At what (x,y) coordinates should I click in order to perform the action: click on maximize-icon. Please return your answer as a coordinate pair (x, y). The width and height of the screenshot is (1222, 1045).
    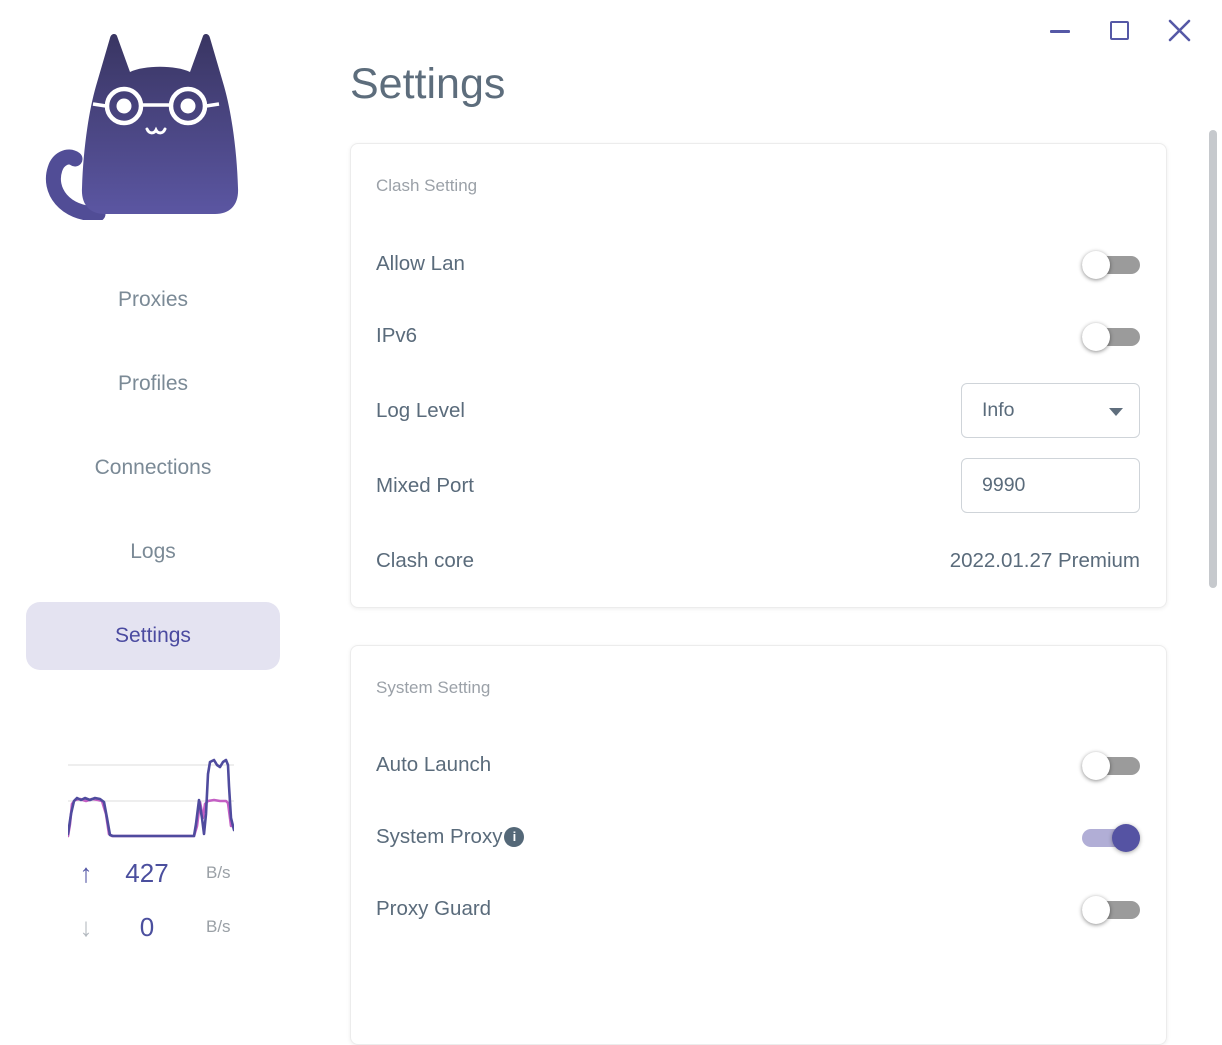
    Looking at the image, I should click on (1119, 30).